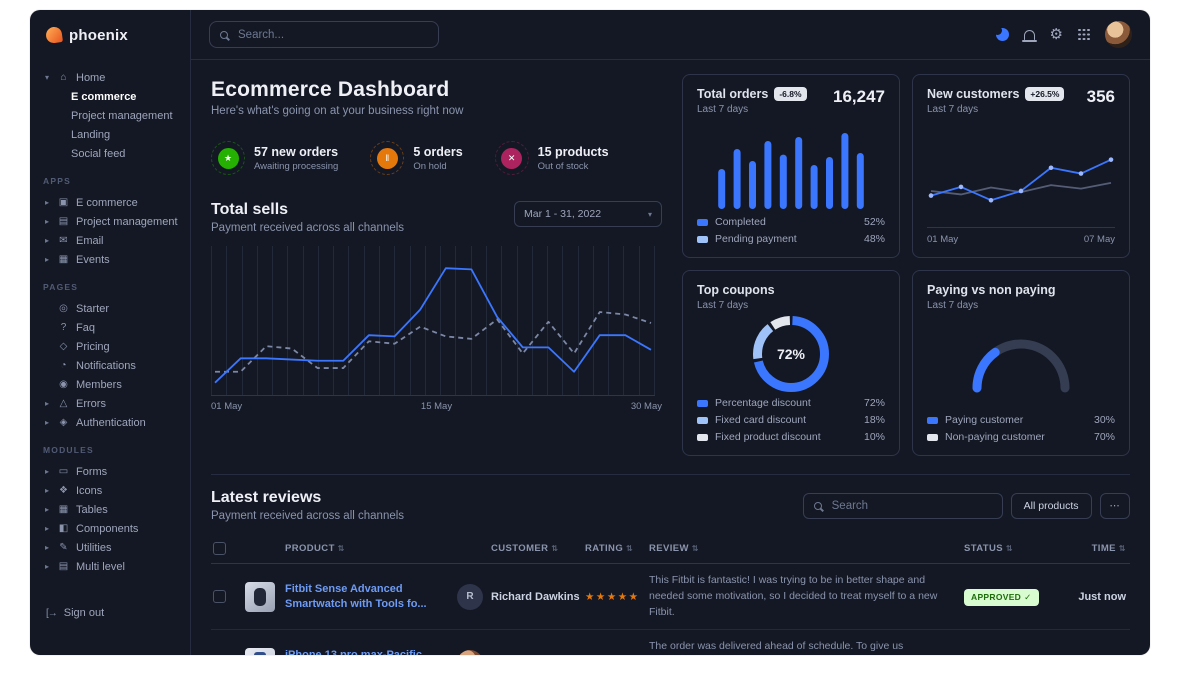 The image size is (1180, 700). I want to click on sidebar-item-errors: ▸ △ Errors, so click(112, 403).